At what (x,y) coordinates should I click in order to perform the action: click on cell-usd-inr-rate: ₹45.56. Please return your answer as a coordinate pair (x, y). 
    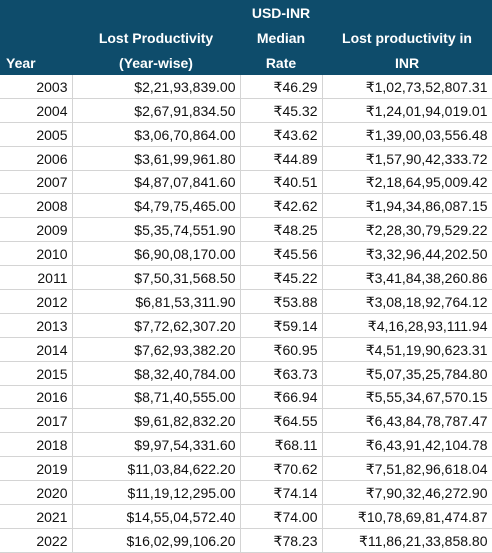
    Looking at the image, I should click on (281, 254).